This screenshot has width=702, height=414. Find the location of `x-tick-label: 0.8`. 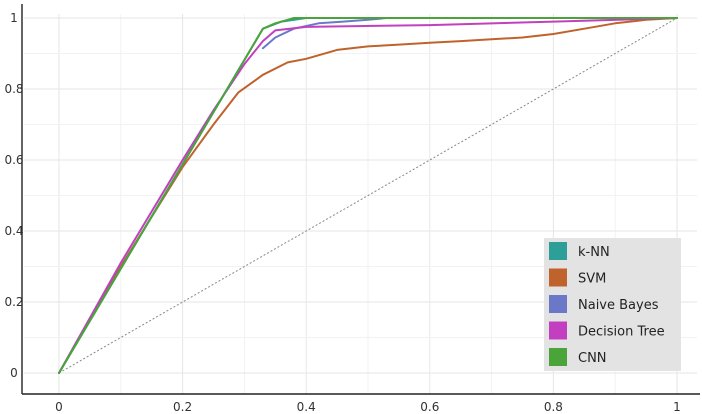

x-tick-label: 0.8 is located at coordinates (553, 407).